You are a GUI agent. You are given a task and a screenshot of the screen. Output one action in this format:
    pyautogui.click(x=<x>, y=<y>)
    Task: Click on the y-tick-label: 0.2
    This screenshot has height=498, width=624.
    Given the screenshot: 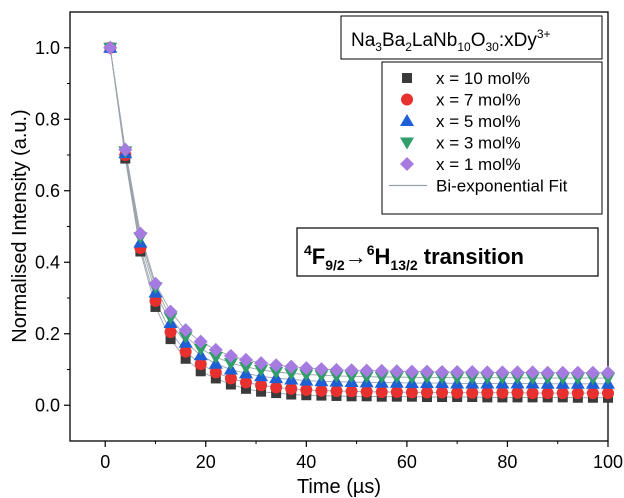 What is the action you would take?
    pyautogui.click(x=47, y=334)
    